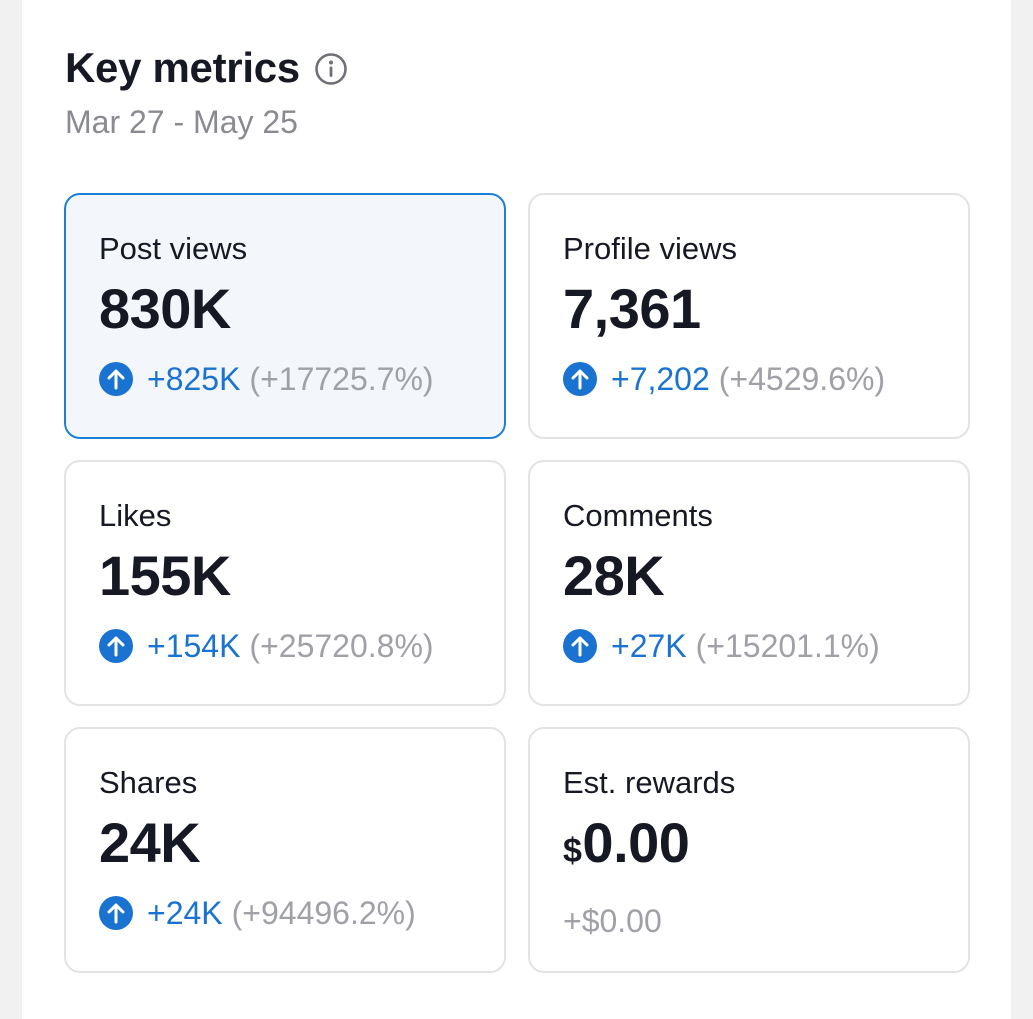 Image resolution: width=1033 pixels, height=1019 pixels. I want to click on metric-change: +7,202 (+4529.6%), so click(765, 379).